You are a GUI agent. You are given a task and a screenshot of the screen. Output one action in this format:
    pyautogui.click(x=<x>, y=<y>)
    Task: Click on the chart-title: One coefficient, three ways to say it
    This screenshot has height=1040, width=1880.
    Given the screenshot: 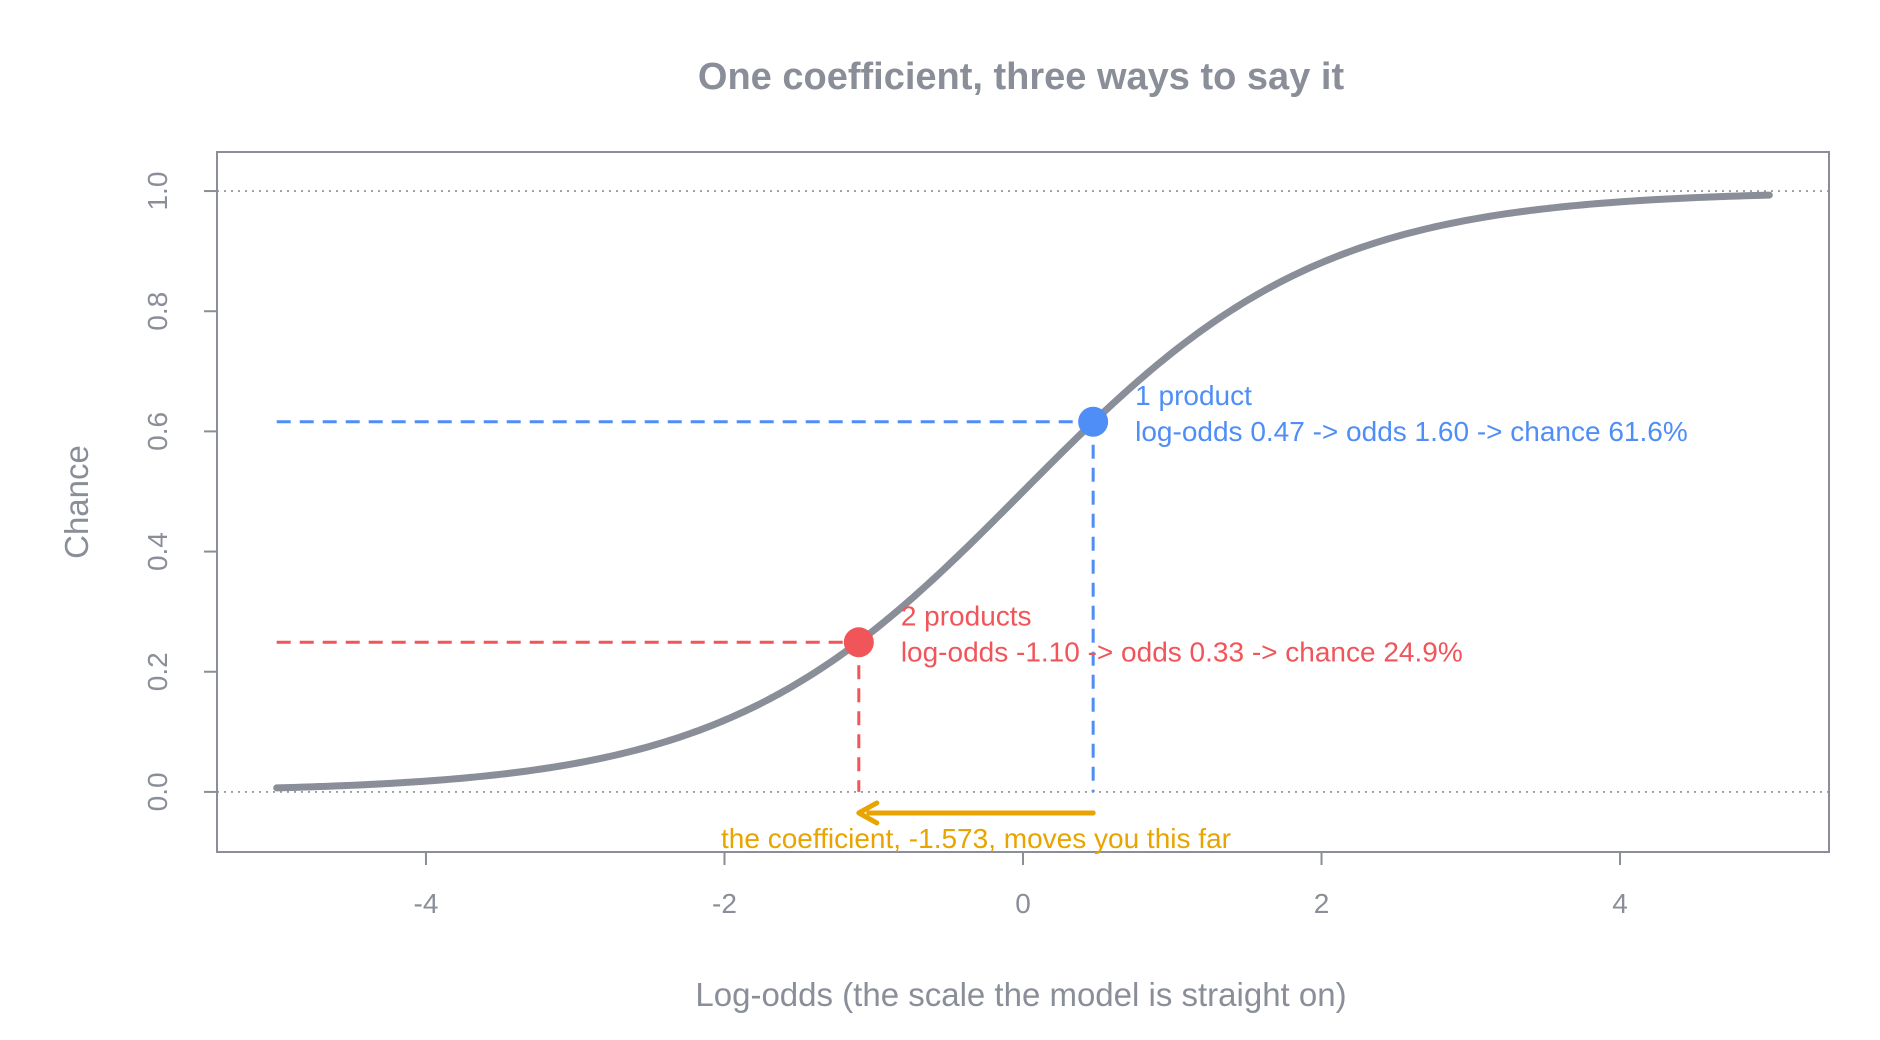 What is the action you would take?
    pyautogui.click(x=1021, y=77)
    